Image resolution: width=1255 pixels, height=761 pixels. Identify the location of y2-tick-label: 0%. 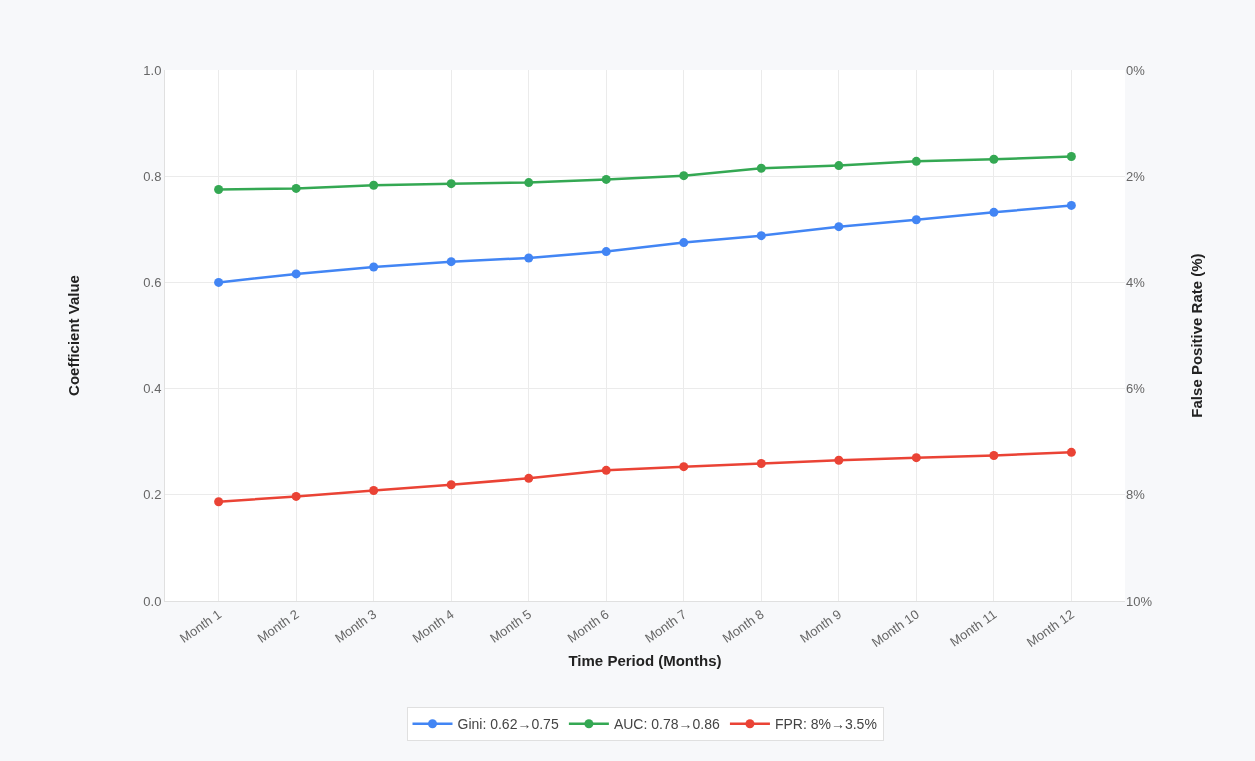
(1136, 70).